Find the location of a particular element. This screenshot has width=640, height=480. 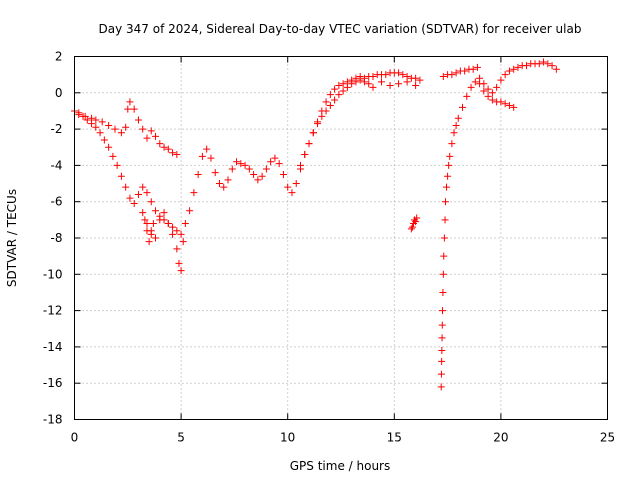

y-tick-label: -6 is located at coordinates (57, 202).